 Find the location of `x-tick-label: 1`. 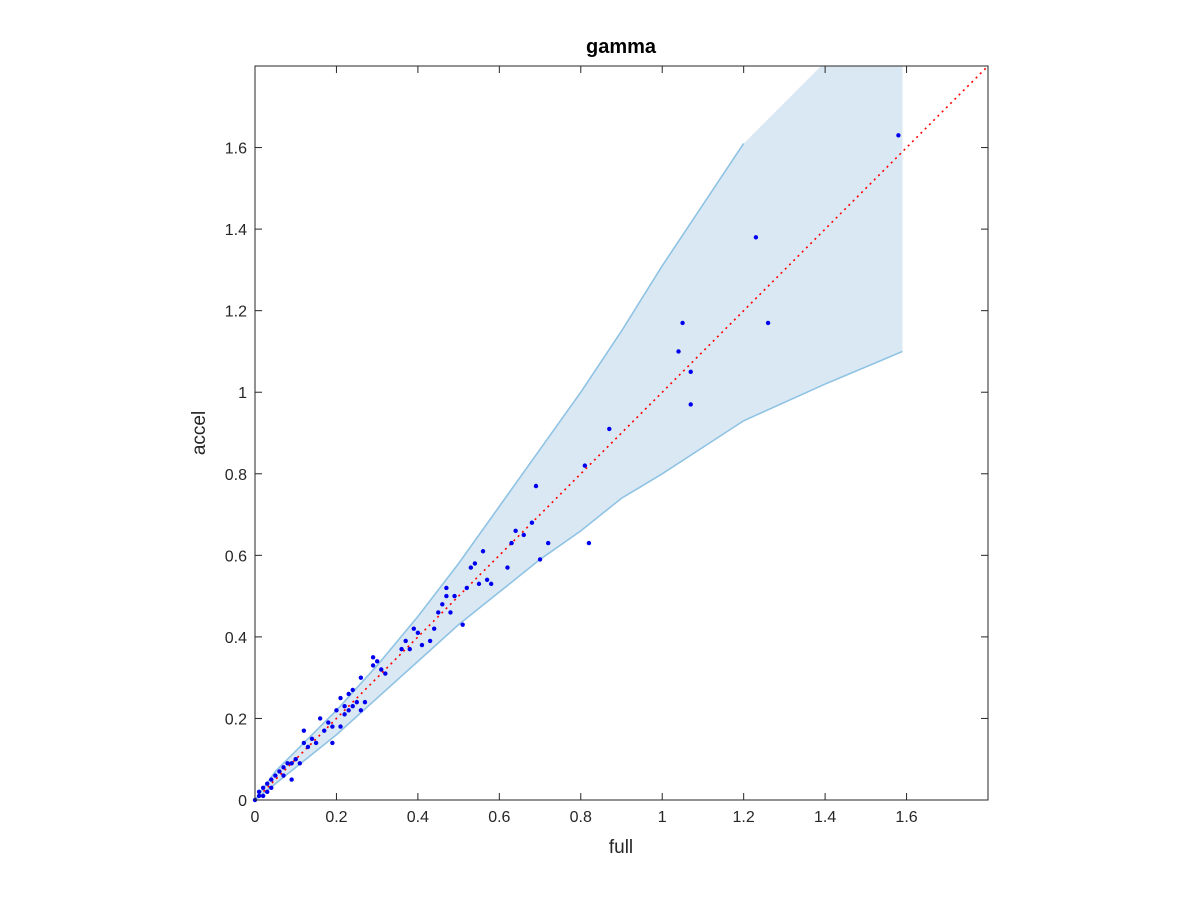

x-tick-label: 1 is located at coordinates (662, 817).